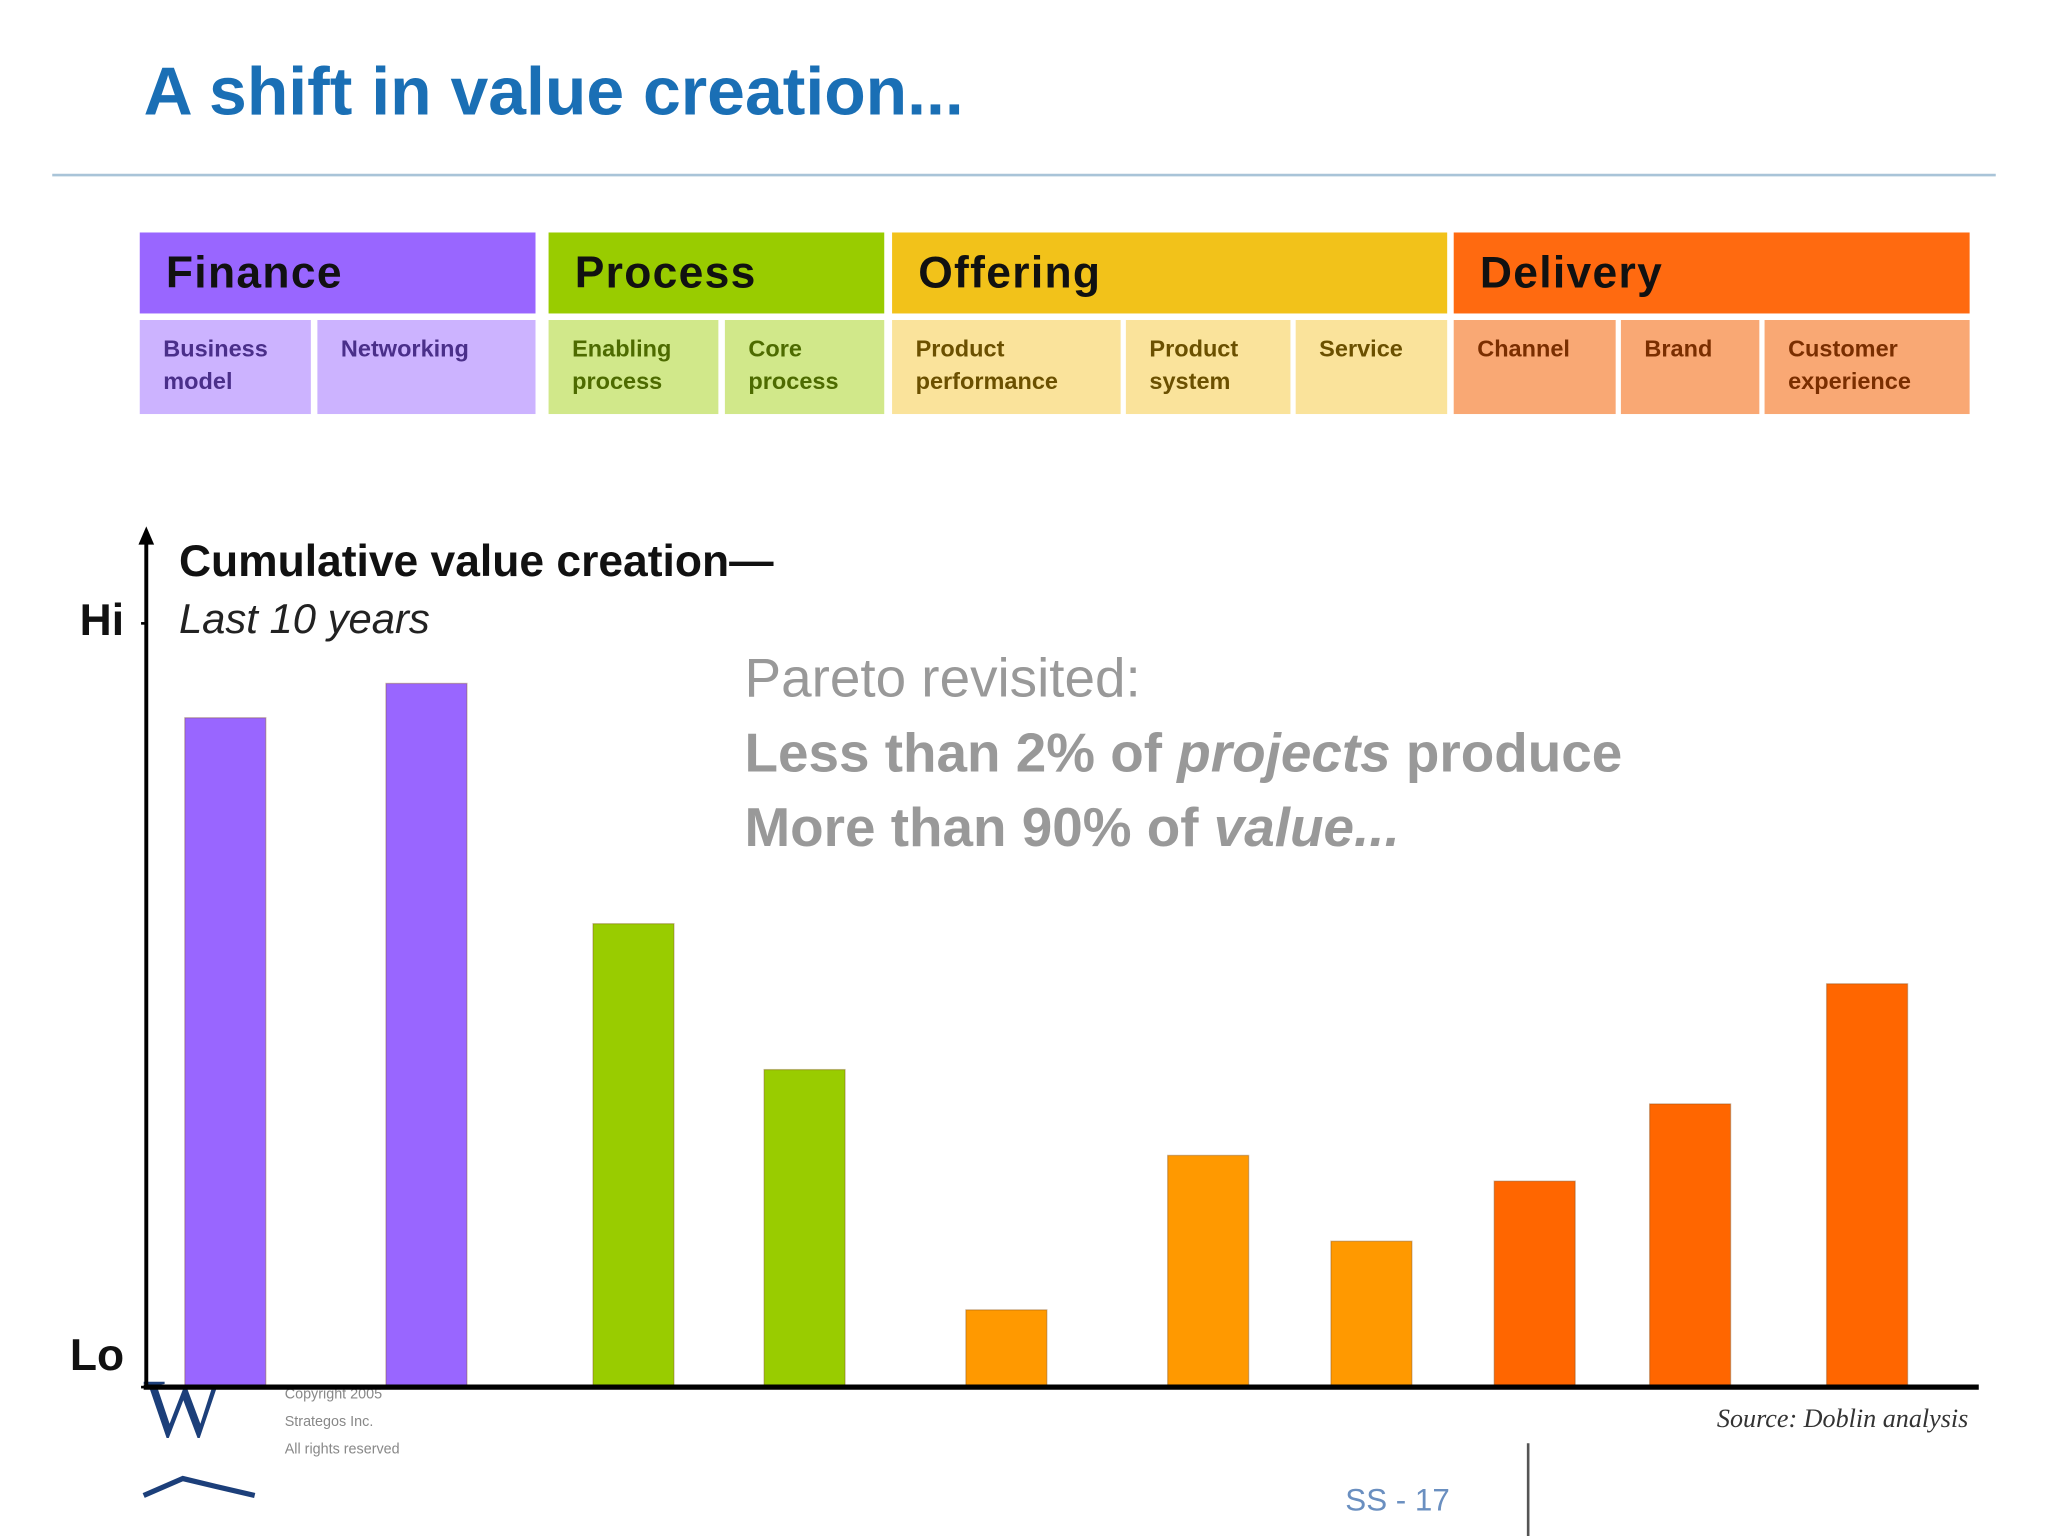  What do you see at coordinates (337, 273) in the screenshot?
I see `group-header: Finance` at bounding box center [337, 273].